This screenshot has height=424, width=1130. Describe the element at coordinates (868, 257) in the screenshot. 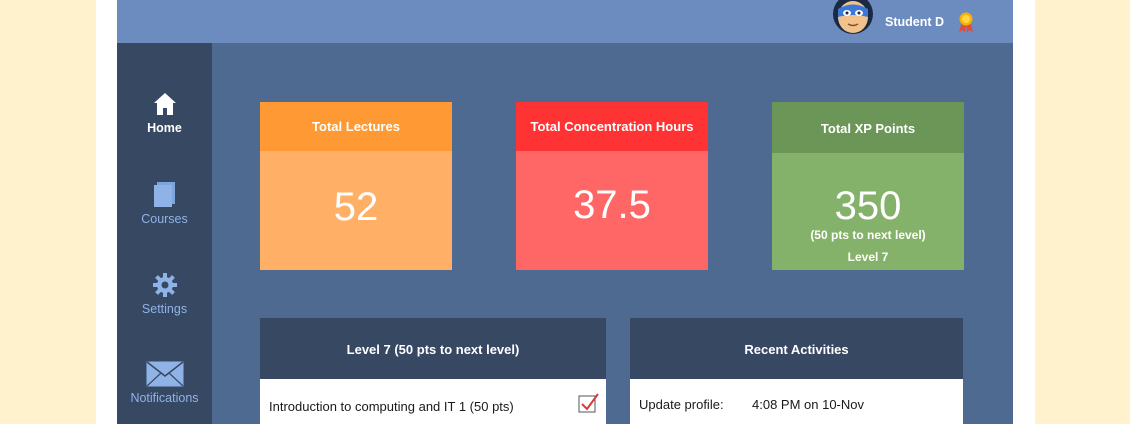

I see `xp-level: Level 7` at that location.